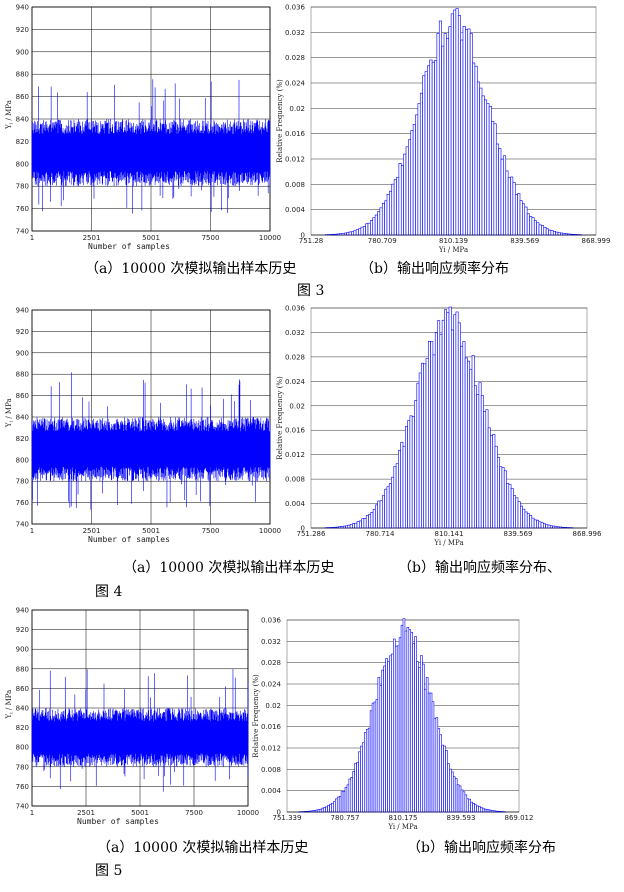  I want to click on y-axis-label: Relative Frequency (%), so click(280, 121).